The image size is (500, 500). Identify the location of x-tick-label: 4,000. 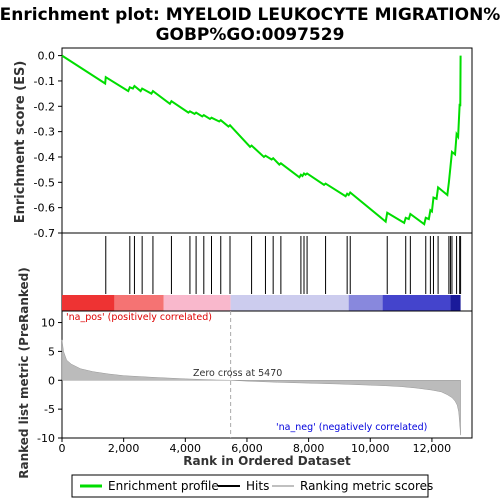
(186, 448).